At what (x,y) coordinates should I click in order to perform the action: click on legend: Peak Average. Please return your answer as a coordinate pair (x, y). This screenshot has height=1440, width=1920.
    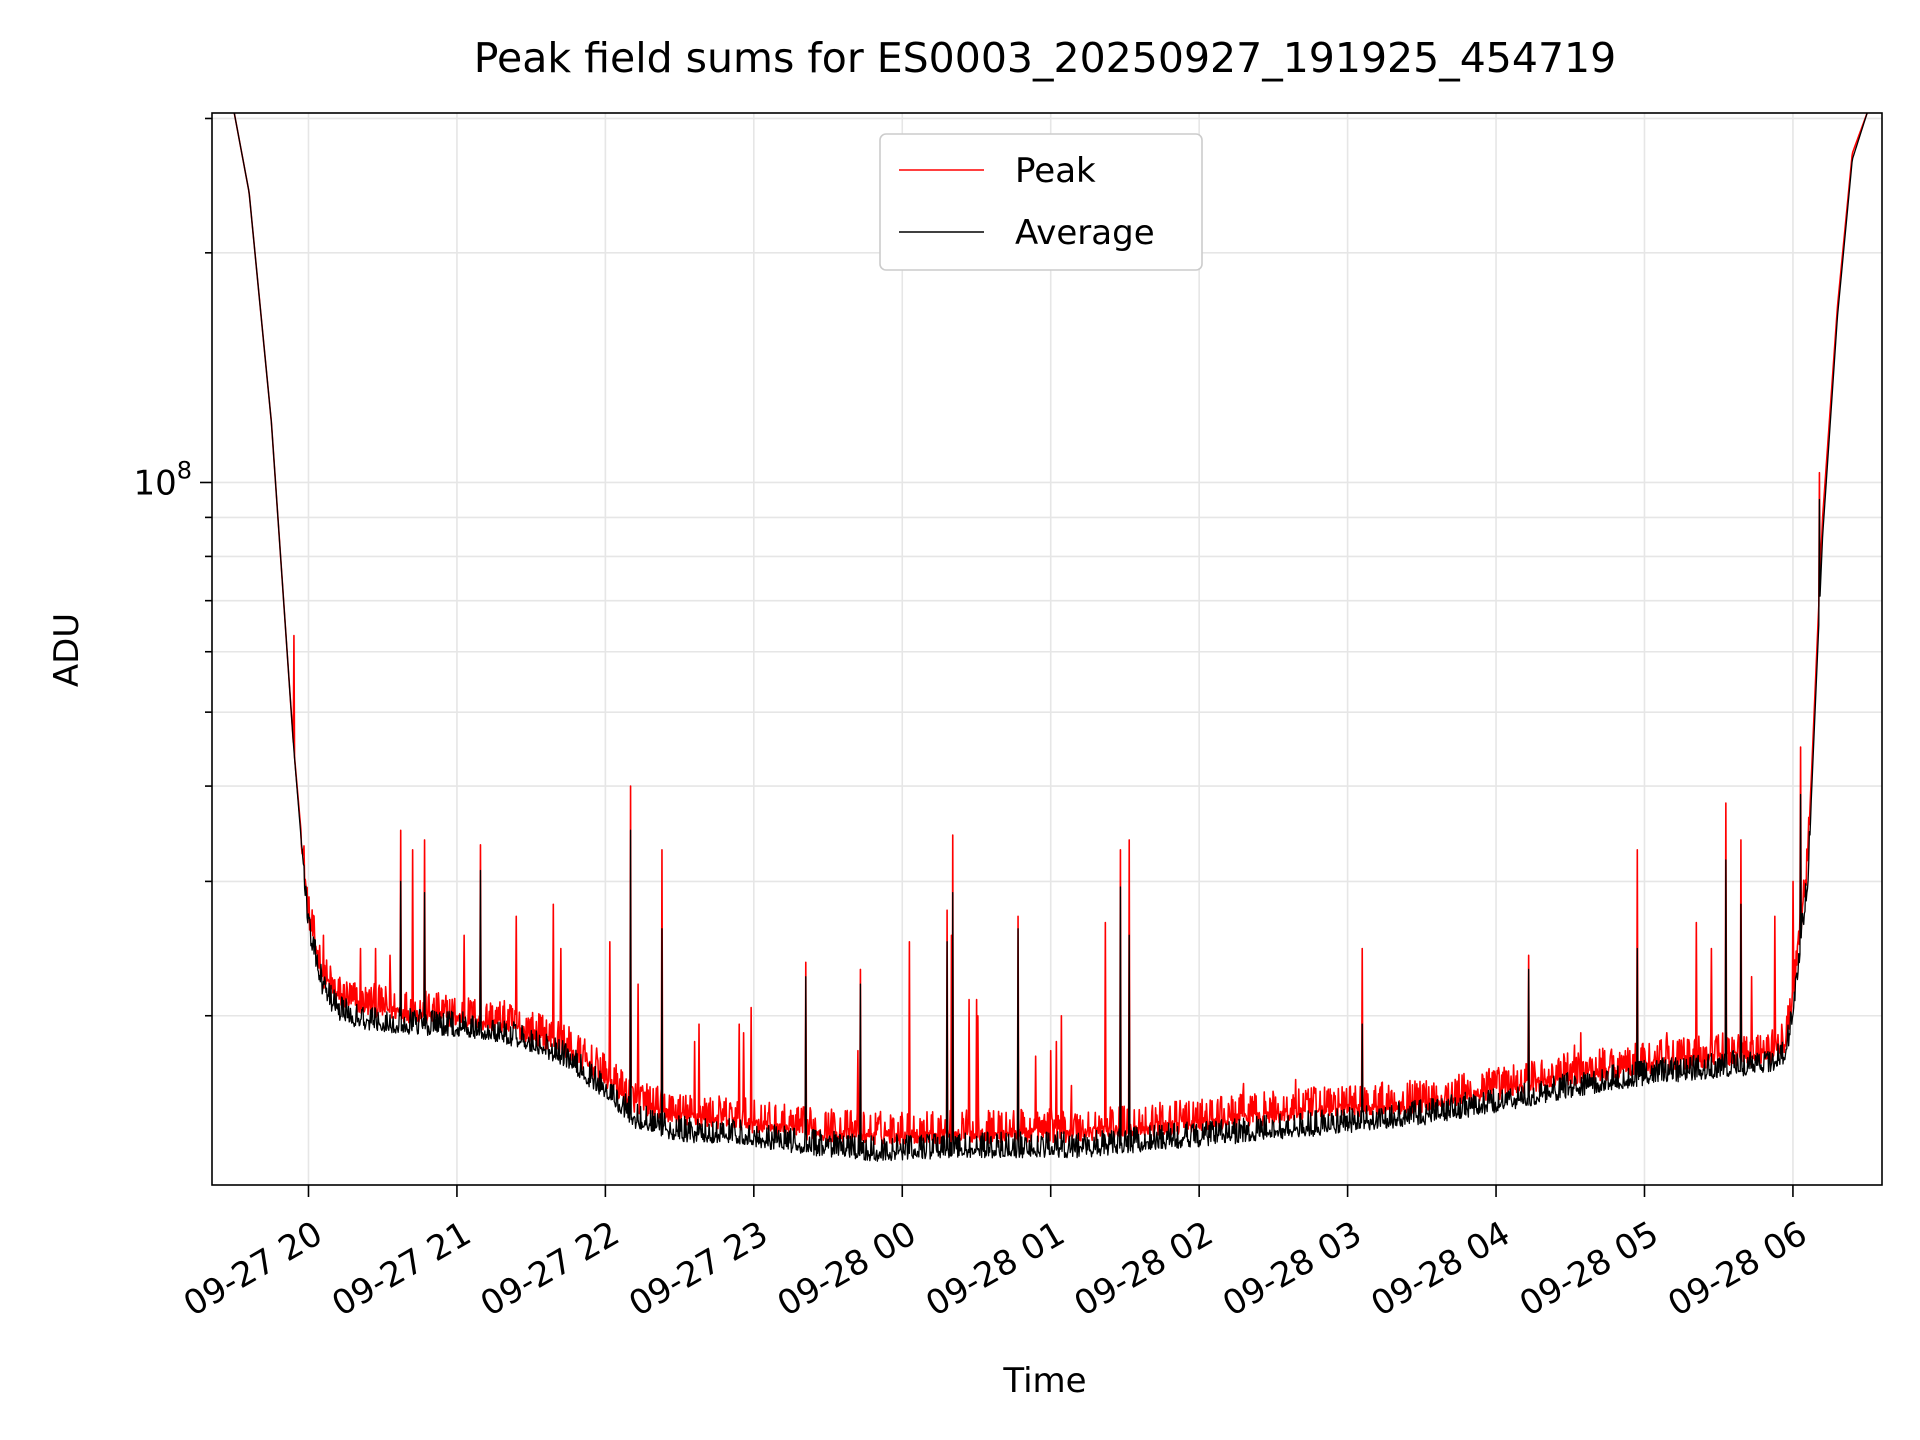
    Looking at the image, I should click on (1041, 202).